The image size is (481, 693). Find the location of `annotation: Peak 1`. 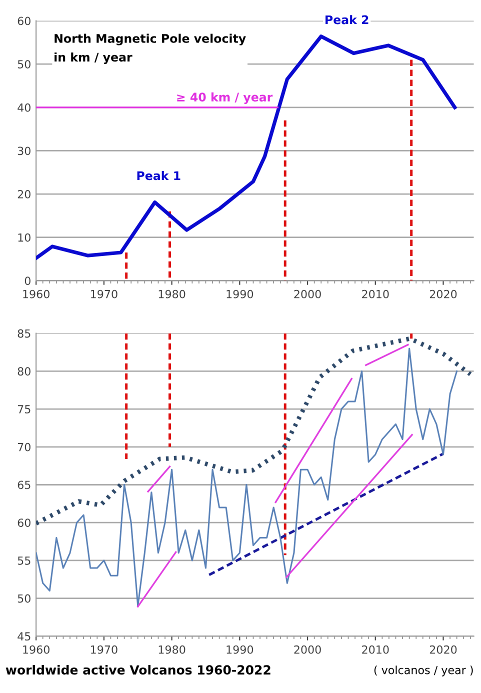

annotation: Peak 1 is located at coordinates (158, 175).